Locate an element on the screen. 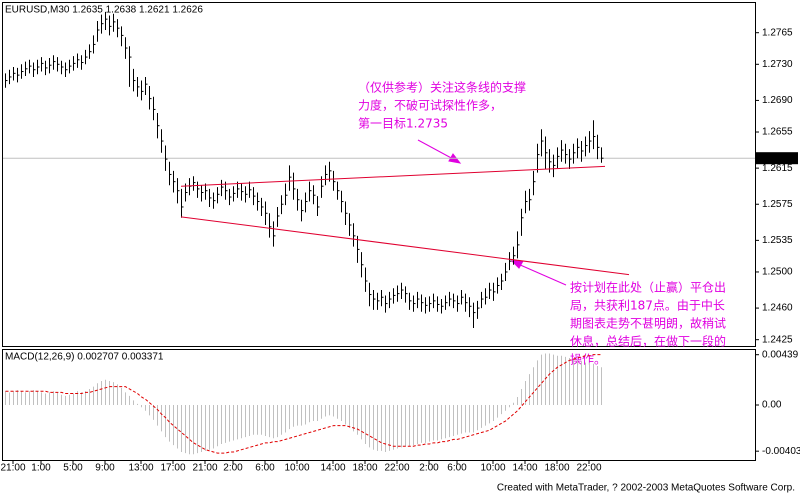 This screenshot has height=496, width=800. annotation: 休息，总结后，在做下一段的 is located at coordinates (648, 341).